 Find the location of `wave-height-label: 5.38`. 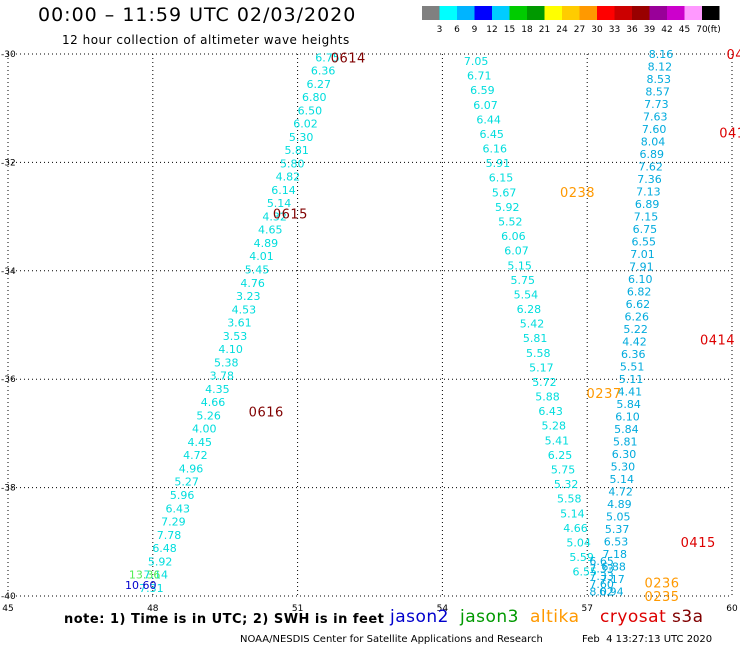

wave-height-label: 5.38 is located at coordinates (226, 362).